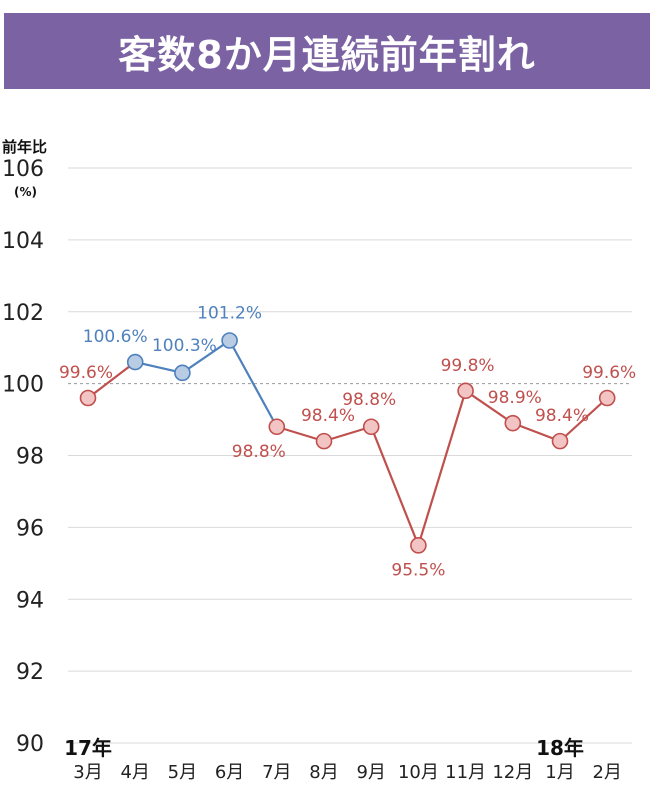  What do you see at coordinates (465, 772) in the screenshot?
I see `x-tick-label: 11月` at bounding box center [465, 772].